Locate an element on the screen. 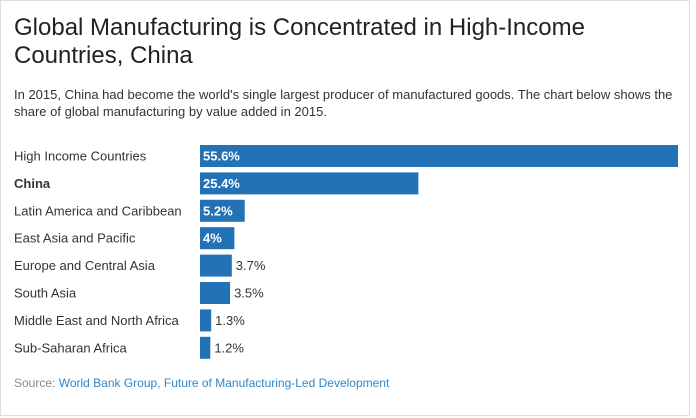 The height and width of the screenshot is (418, 696). value-label-europe-and-central-asia: 3.7% is located at coordinates (251, 265).